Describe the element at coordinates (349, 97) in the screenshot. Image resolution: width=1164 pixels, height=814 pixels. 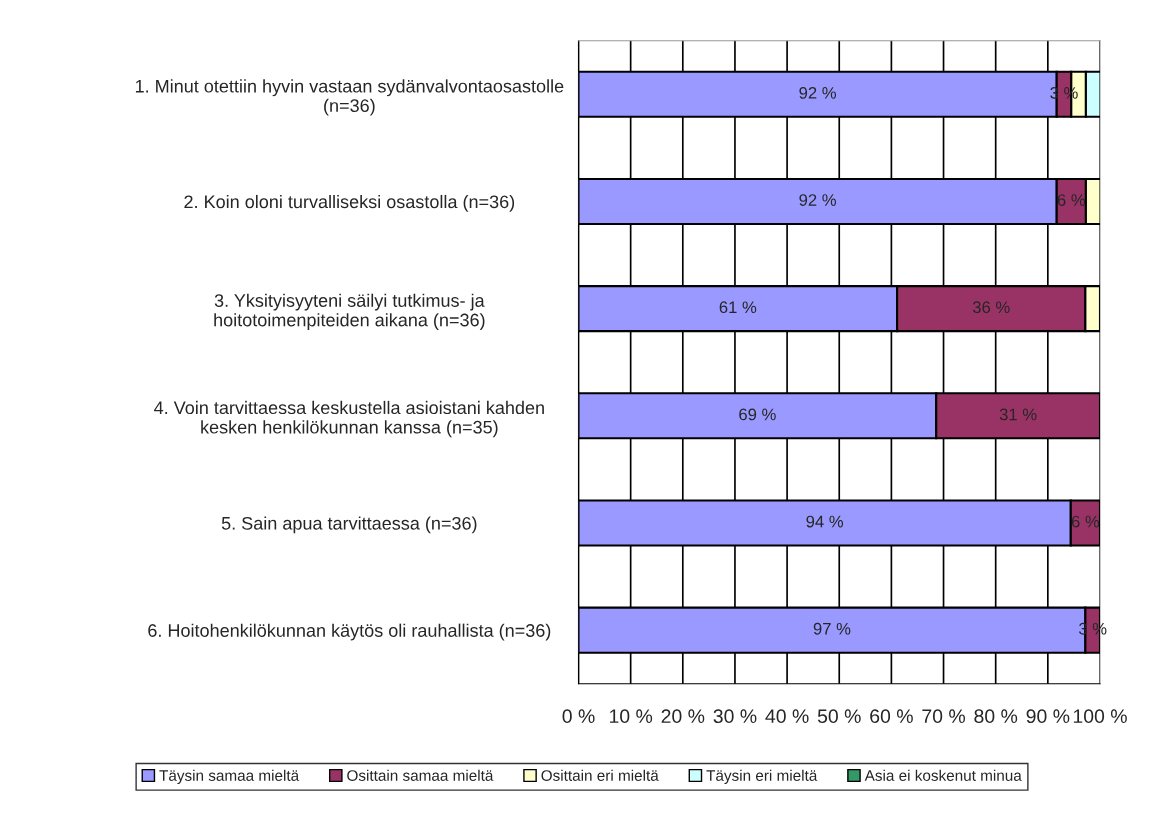
I see `y-tick-label: 1. Minut otettiin hyvin vastaan sydänvalvontaosastolle (n=36)` at that location.